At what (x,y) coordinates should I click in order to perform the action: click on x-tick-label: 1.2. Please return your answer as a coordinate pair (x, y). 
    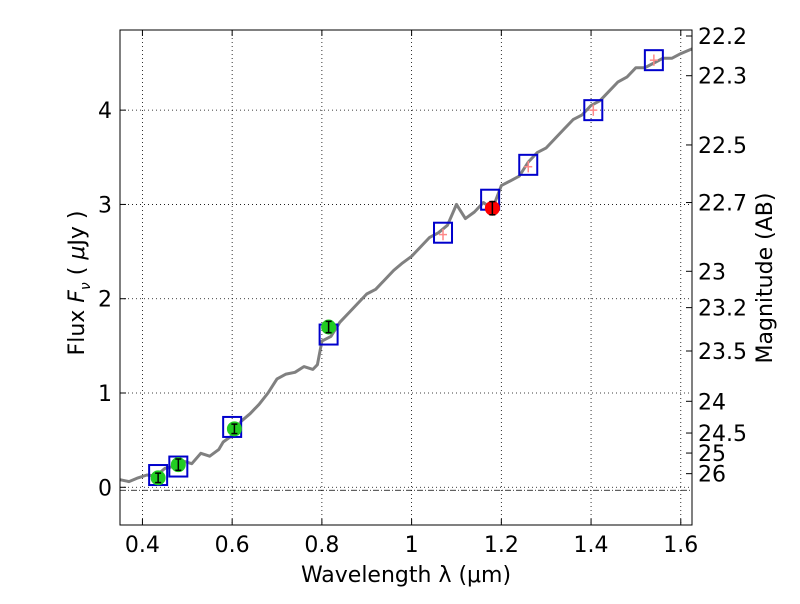
    Looking at the image, I should click on (501, 545).